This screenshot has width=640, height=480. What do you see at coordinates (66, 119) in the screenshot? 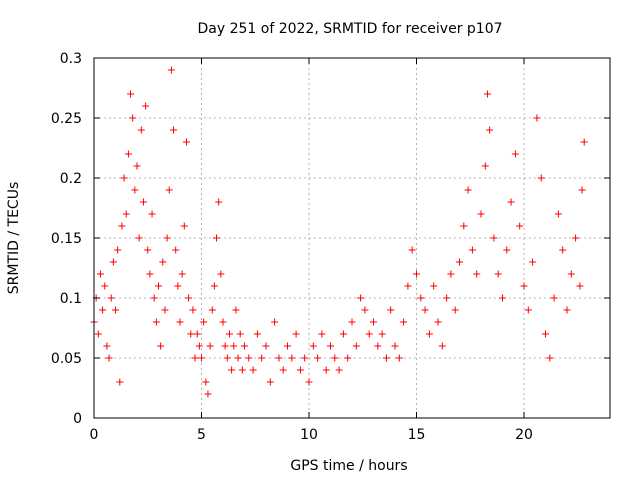
I see `y-tick-label: 0.25` at bounding box center [66, 119].